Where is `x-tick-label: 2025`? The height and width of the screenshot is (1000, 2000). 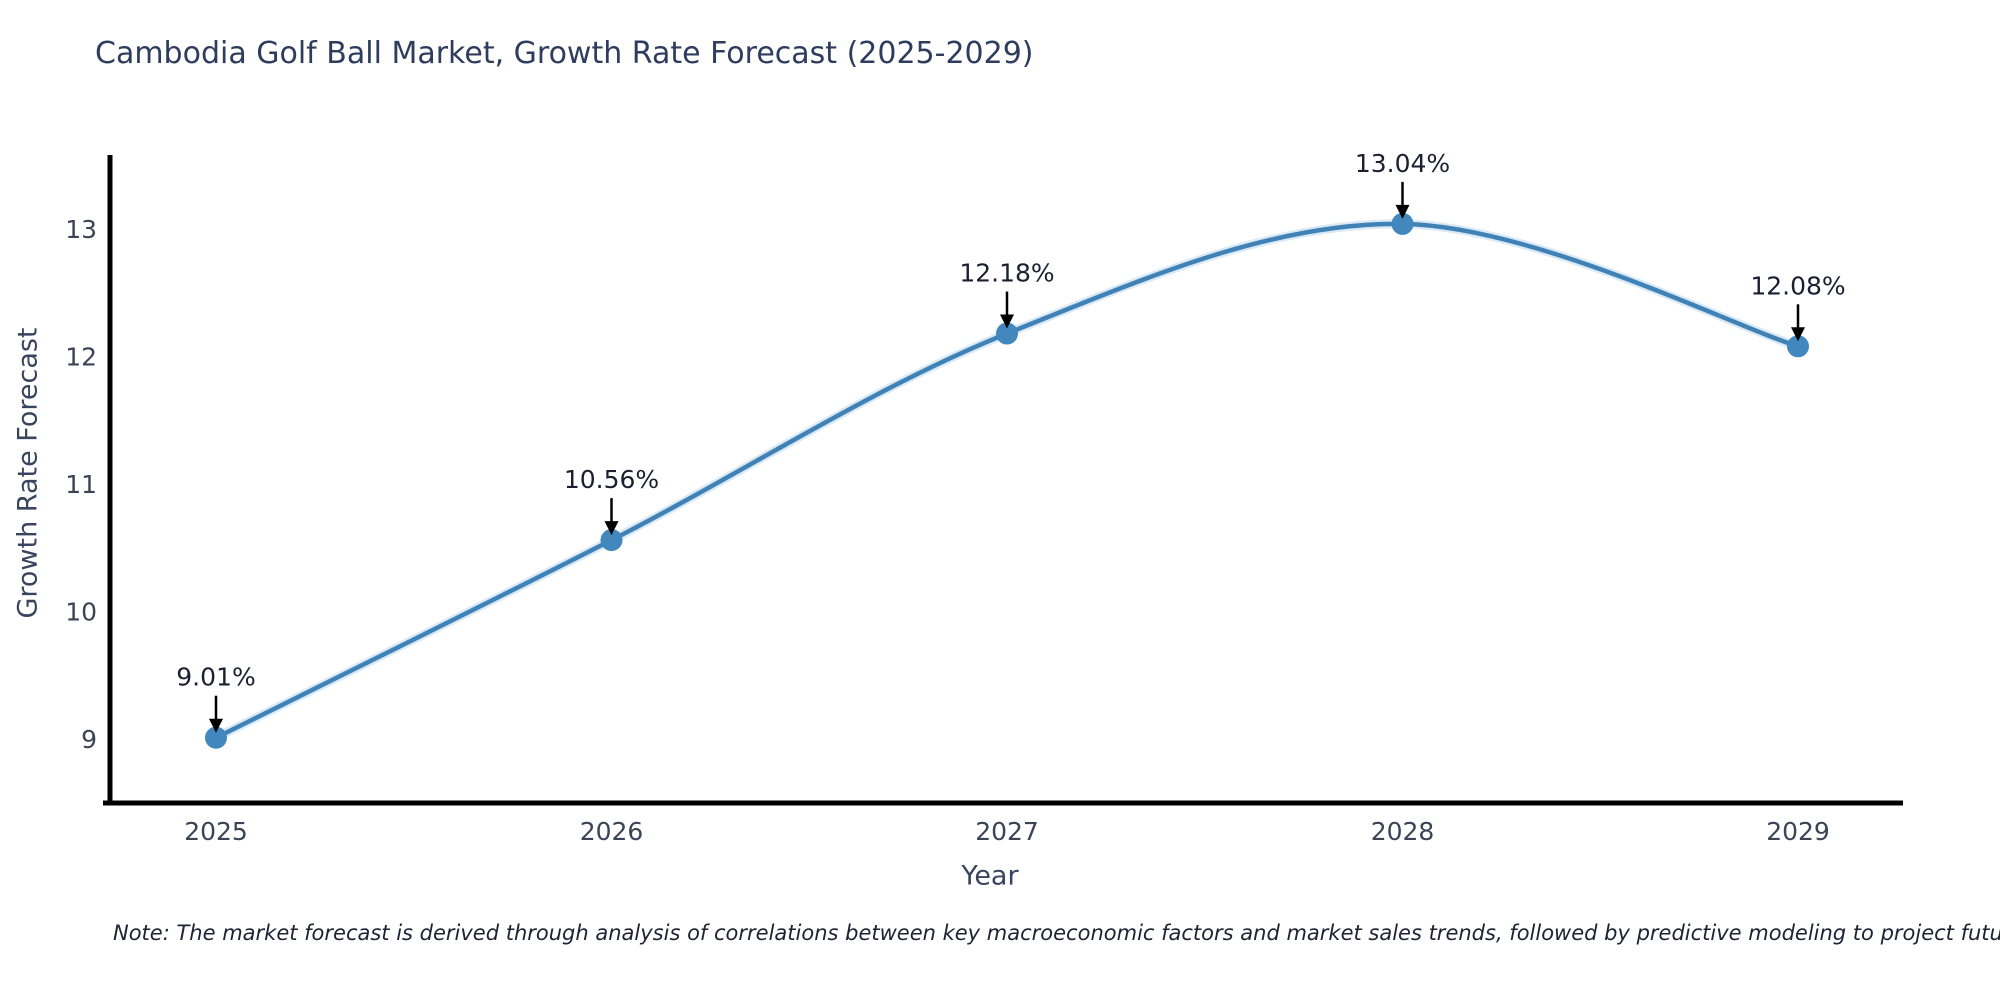 x-tick-label: 2025 is located at coordinates (216, 831).